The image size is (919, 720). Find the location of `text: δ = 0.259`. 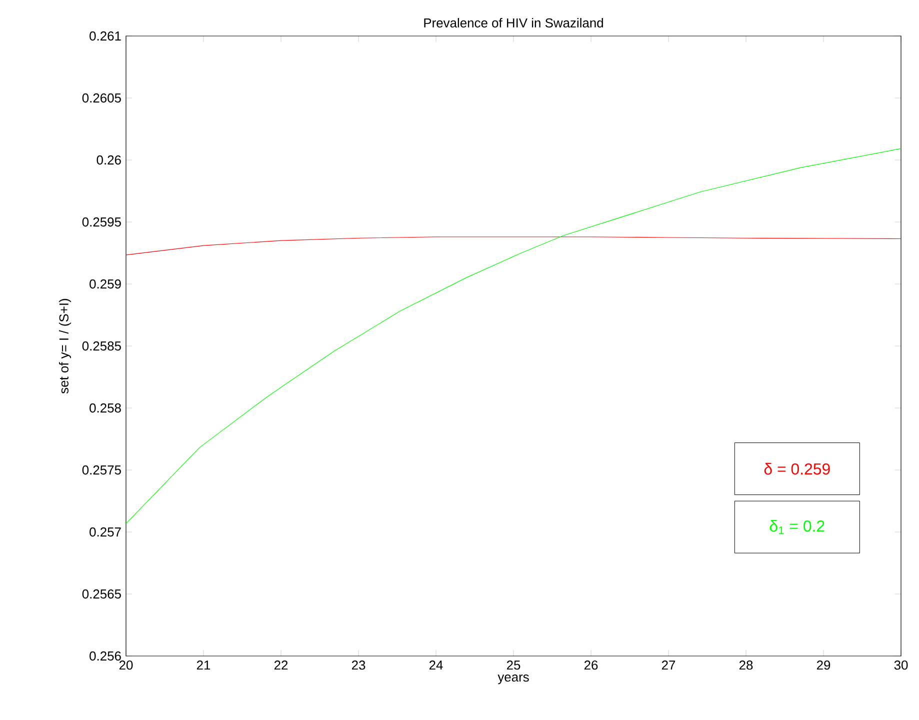

text: δ = 0.259 is located at coordinates (797, 468).